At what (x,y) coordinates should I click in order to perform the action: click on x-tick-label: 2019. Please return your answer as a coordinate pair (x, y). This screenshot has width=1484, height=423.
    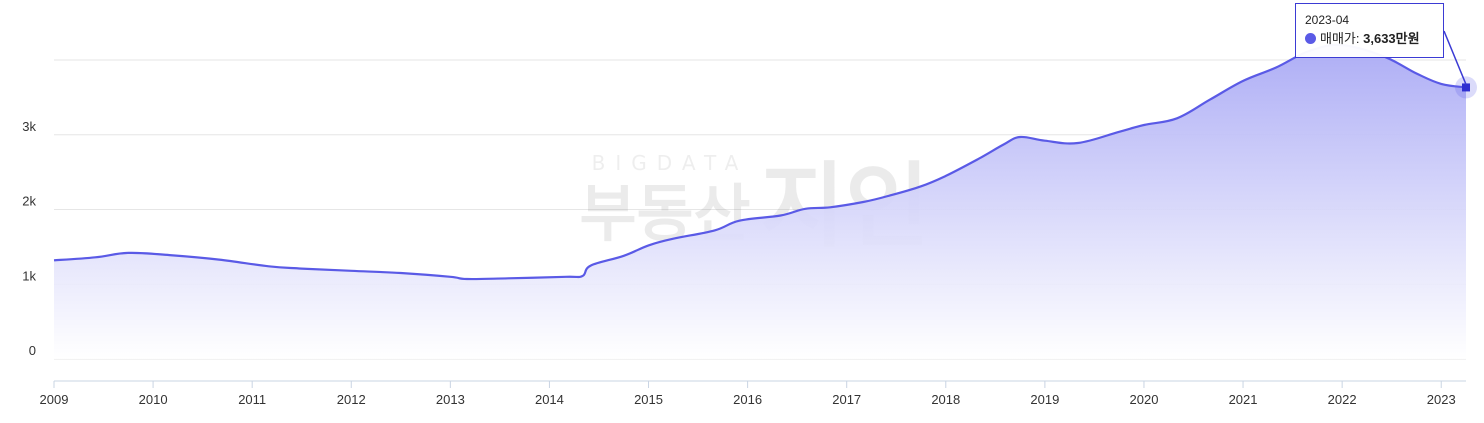
    Looking at the image, I should click on (1044, 399).